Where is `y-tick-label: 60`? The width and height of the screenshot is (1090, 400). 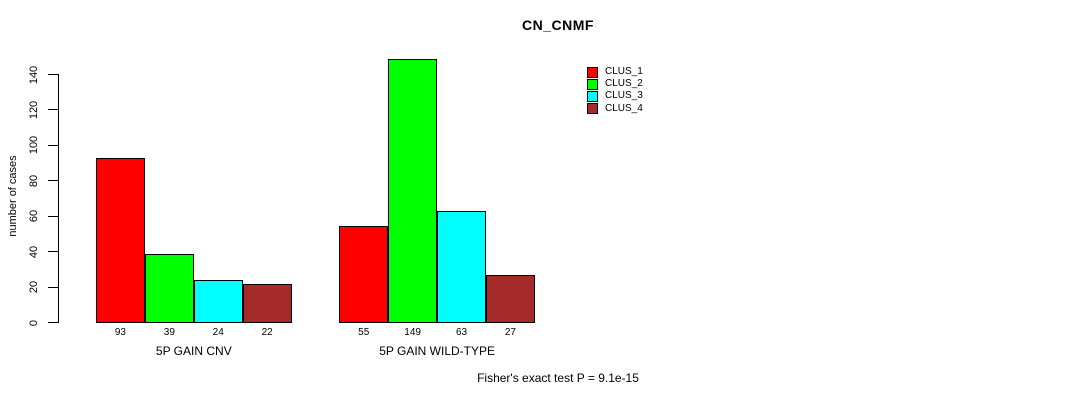 y-tick-label: 60 is located at coordinates (34, 216).